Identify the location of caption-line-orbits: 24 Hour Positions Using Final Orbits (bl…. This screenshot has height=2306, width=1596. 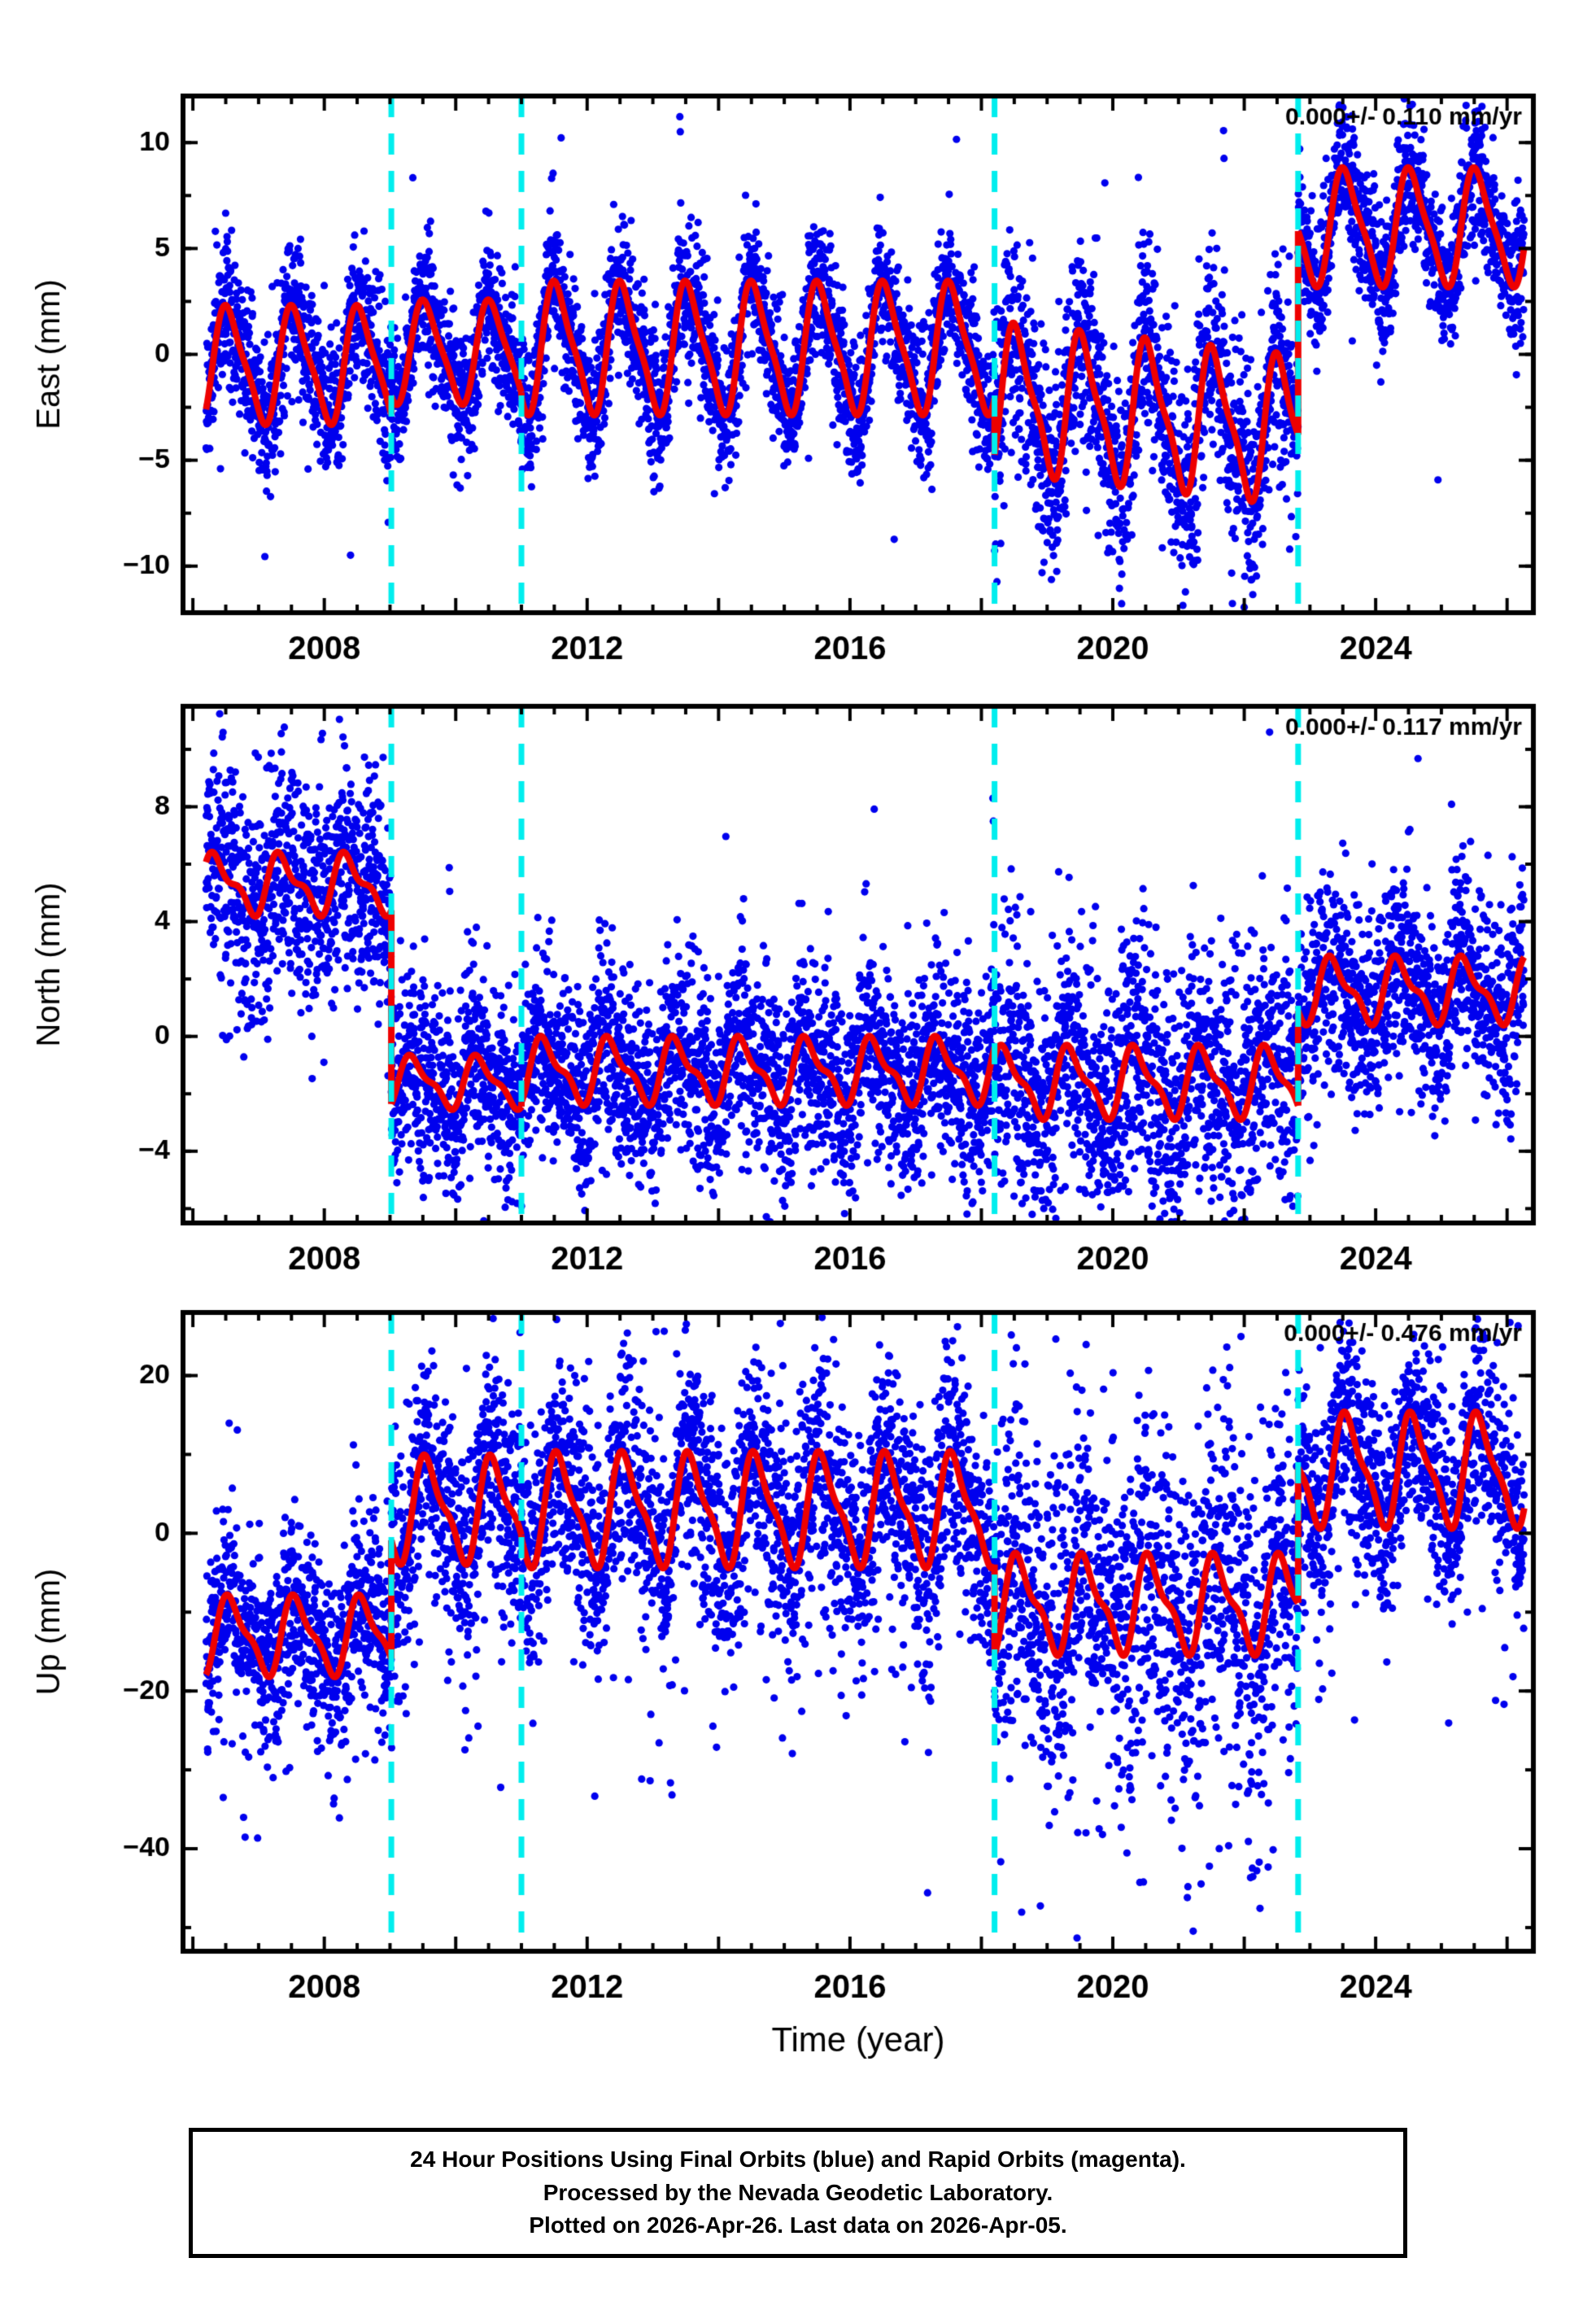
(798, 2160).